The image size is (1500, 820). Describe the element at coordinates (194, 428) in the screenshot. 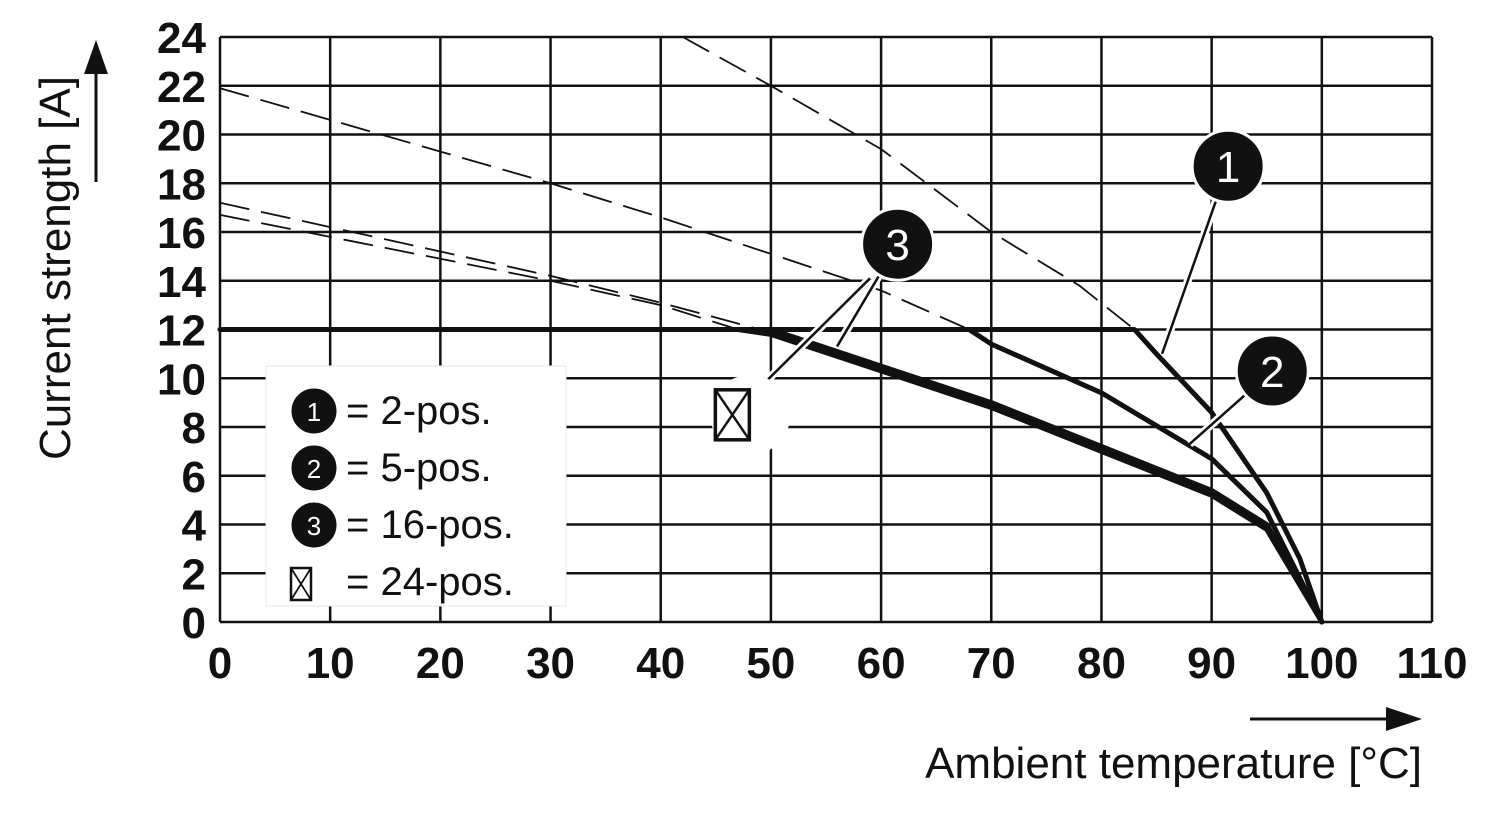

I see `y-tick-label: 8` at that location.